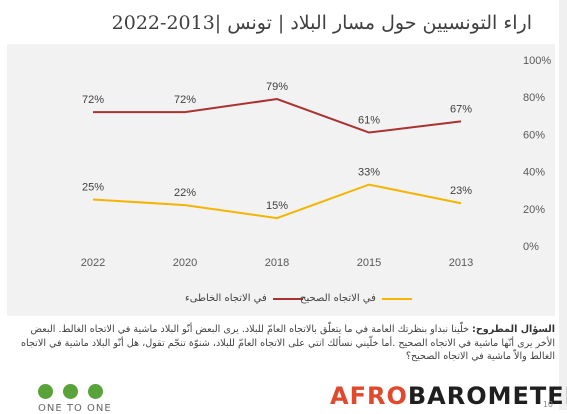 This screenshot has height=414, width=567. Describe the element at coordinates (226, 298) in the screenshot. I see `legend-label-wrong: في الاتجاه الخاطىء` at that location.